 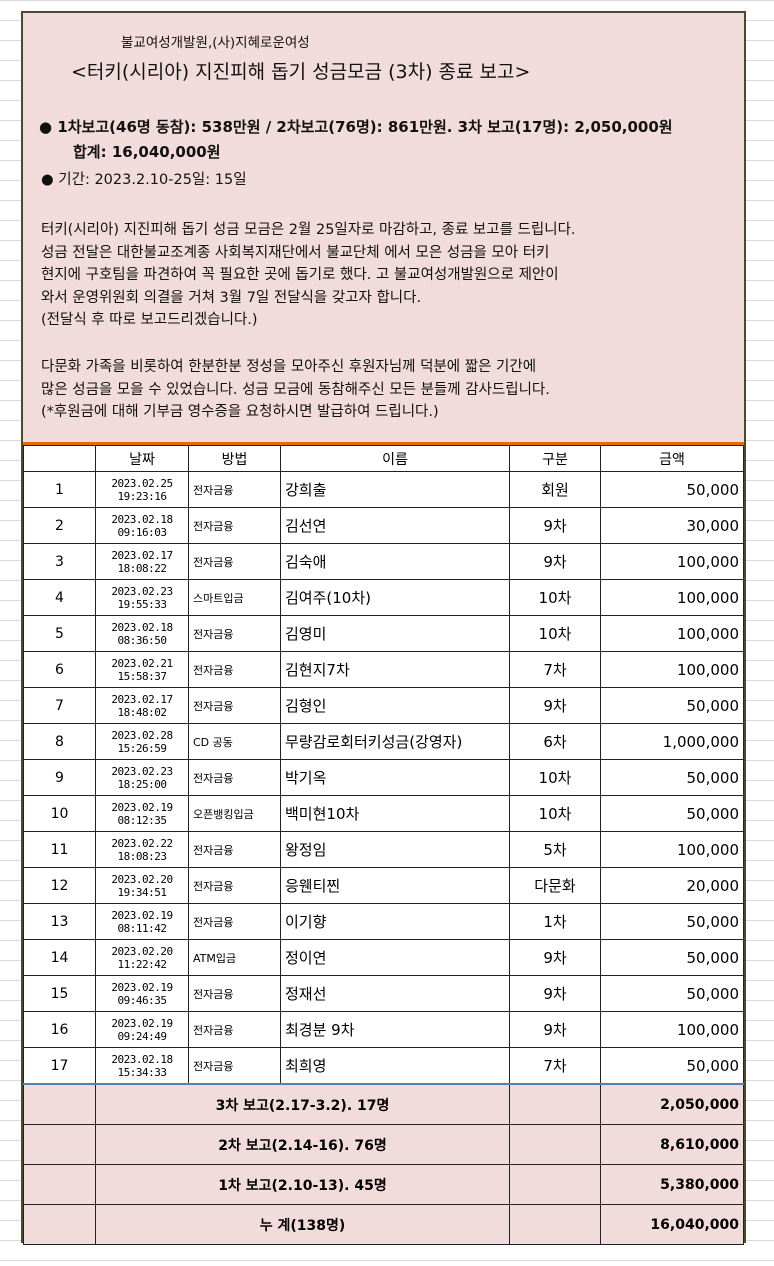 What do you see at coordinates (395, 777) in the screenshot?
I see `donor-name: 박기옥` at bounding box center [395, 777].